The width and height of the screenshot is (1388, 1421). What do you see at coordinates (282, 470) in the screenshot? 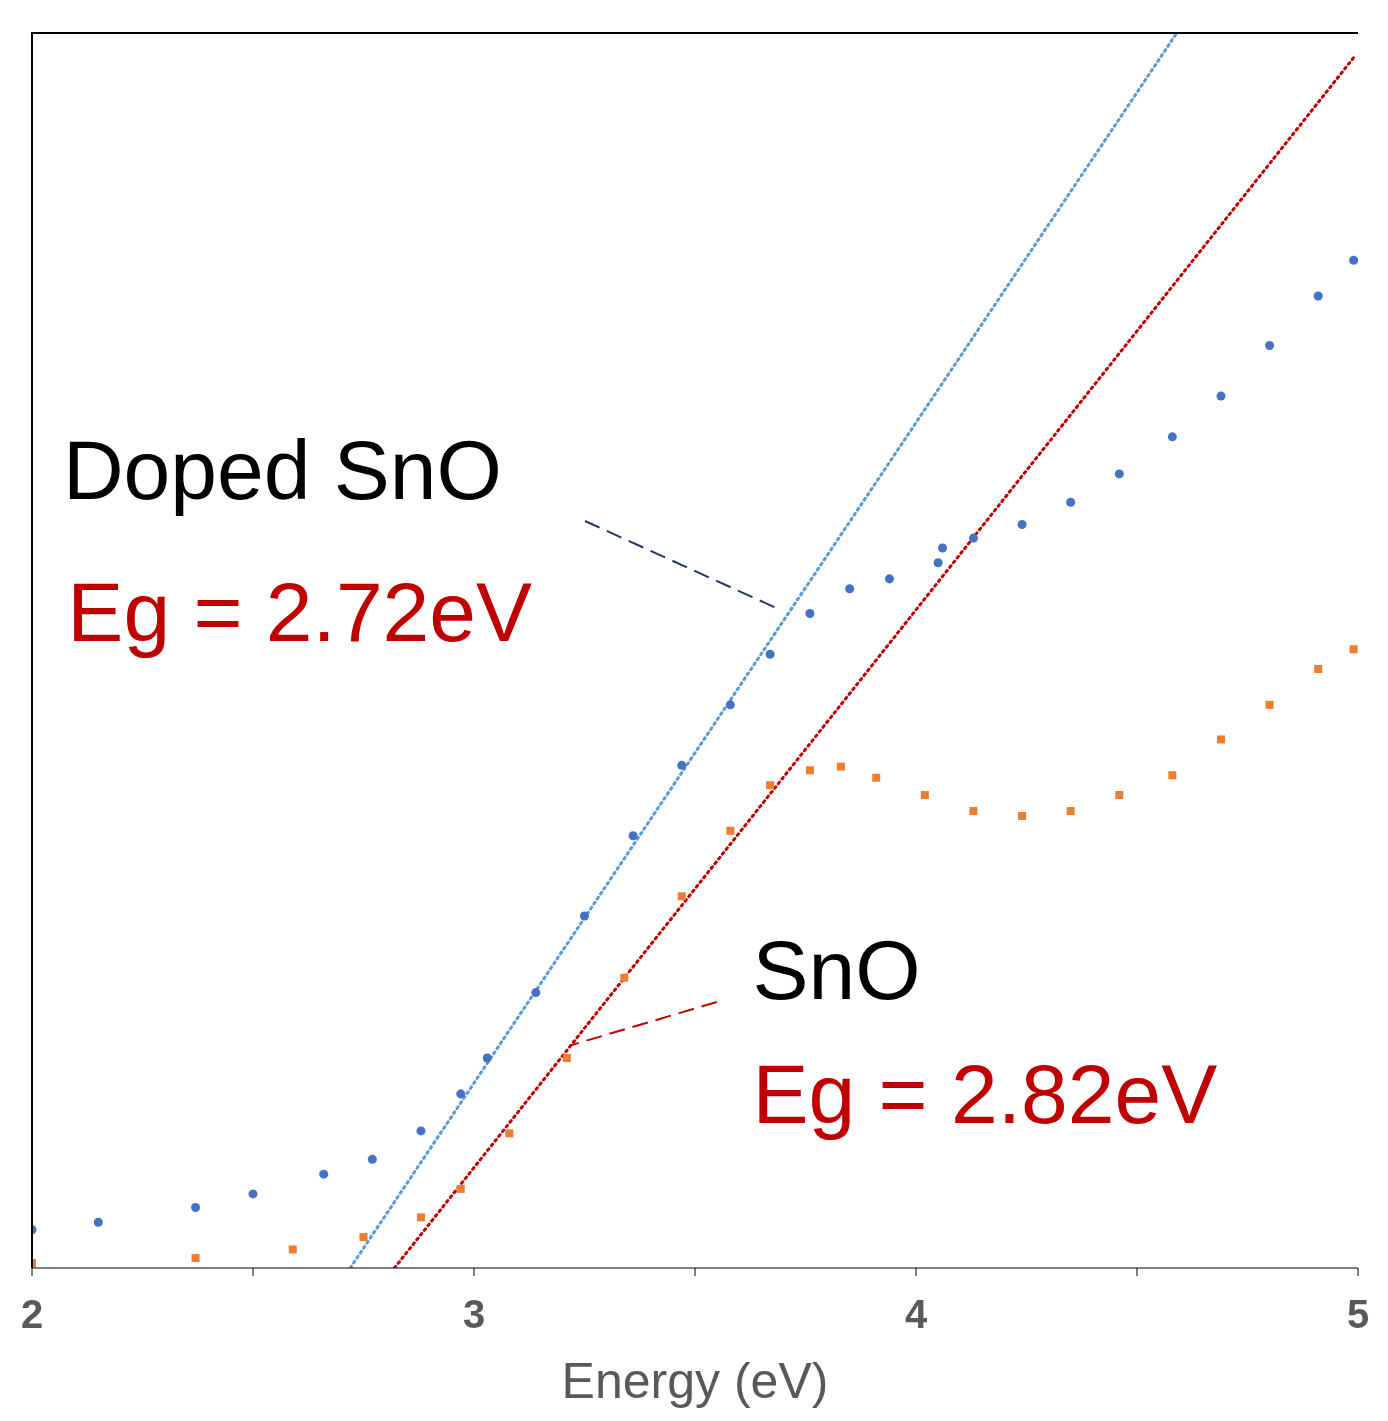
I see `annotation: Doped SnO` at bounding box center [282, 470].